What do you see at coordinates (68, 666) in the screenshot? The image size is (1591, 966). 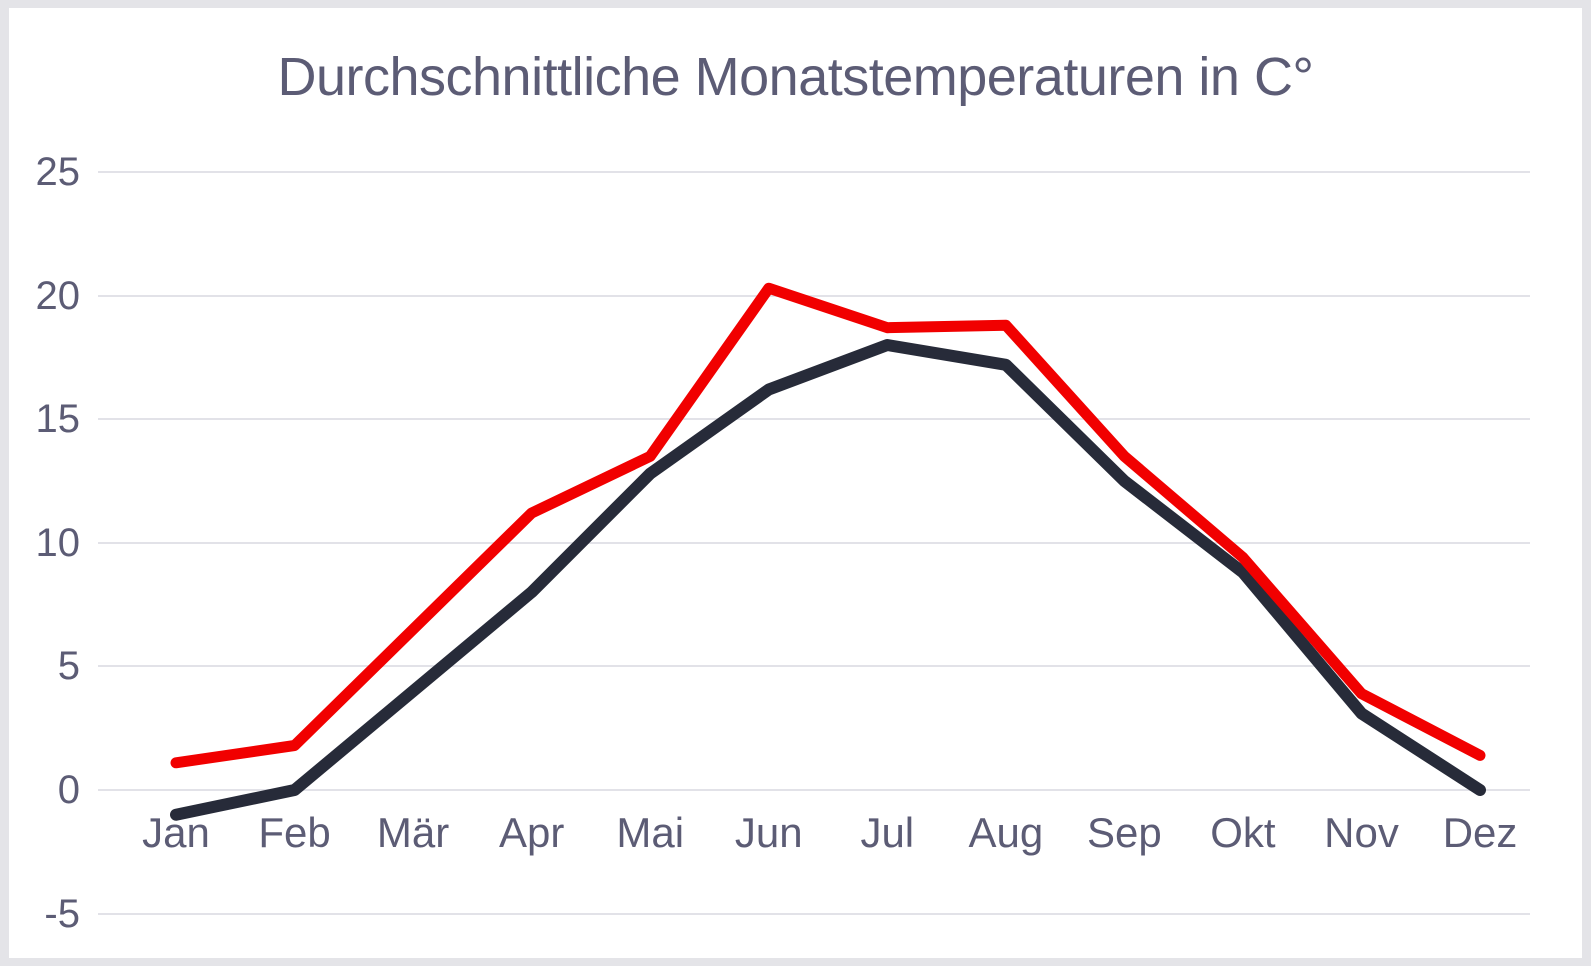 I see `y-tick-label: 5` at bounding box center [68, 666].